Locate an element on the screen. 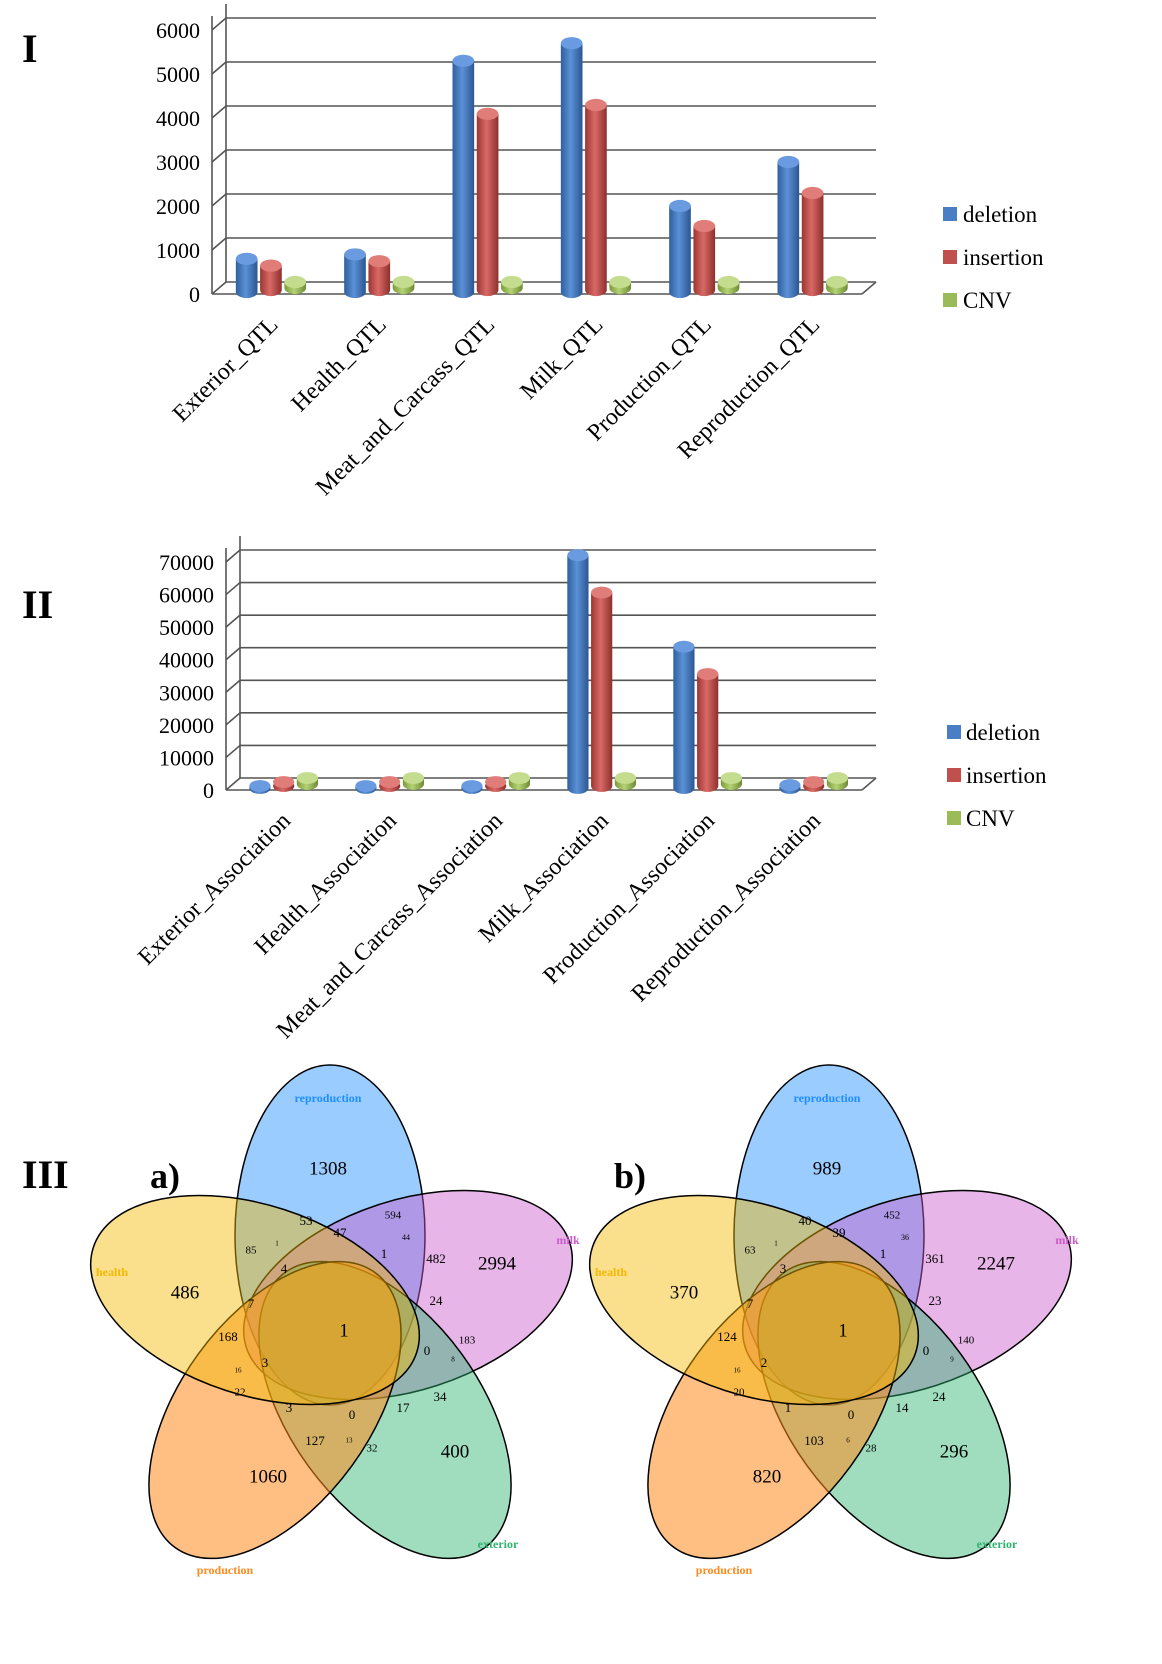  region-count: 183 is located at coordinates (467, 1341).